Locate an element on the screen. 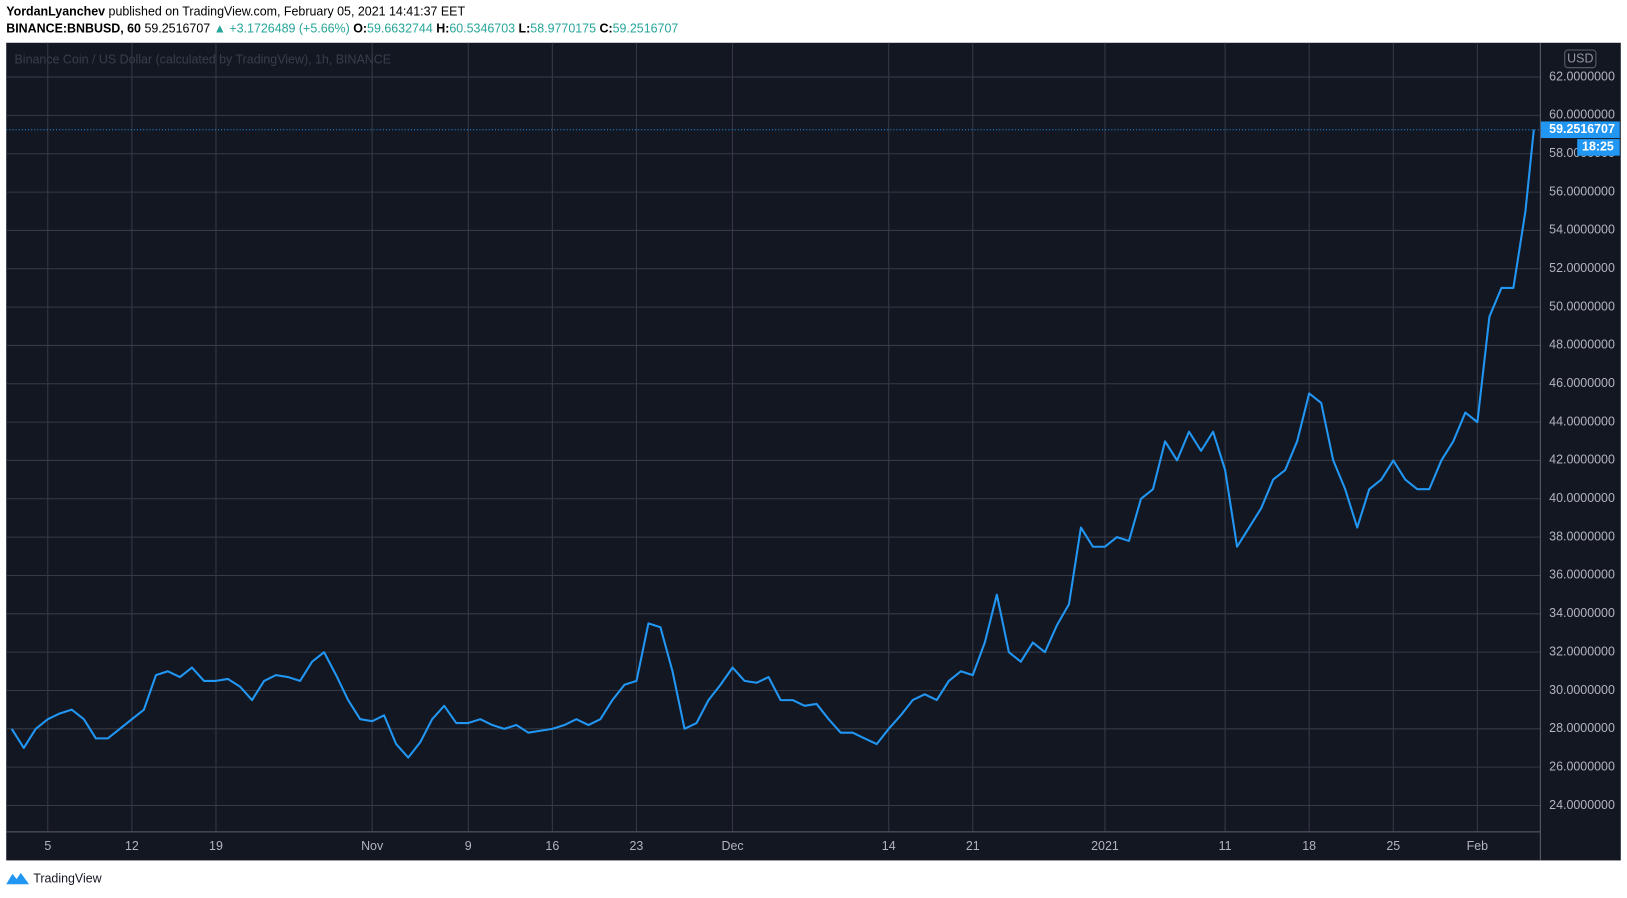 This screenshot has height=898, width=1627. x-tick-label: 19 is located at coordinates (216, 846).